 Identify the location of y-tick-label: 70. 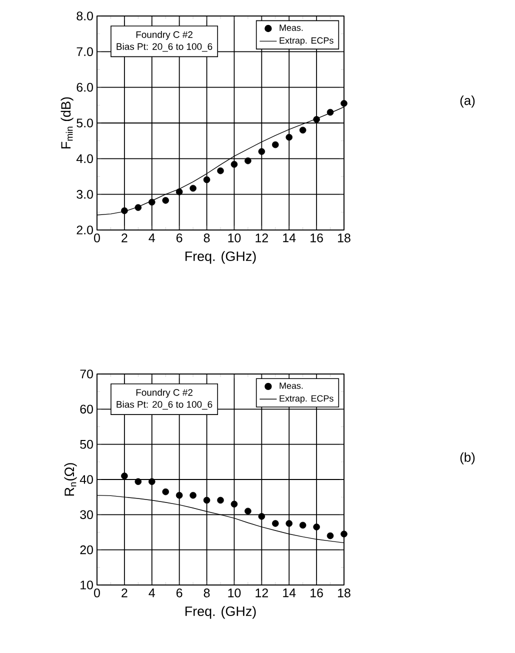
(86, 374).